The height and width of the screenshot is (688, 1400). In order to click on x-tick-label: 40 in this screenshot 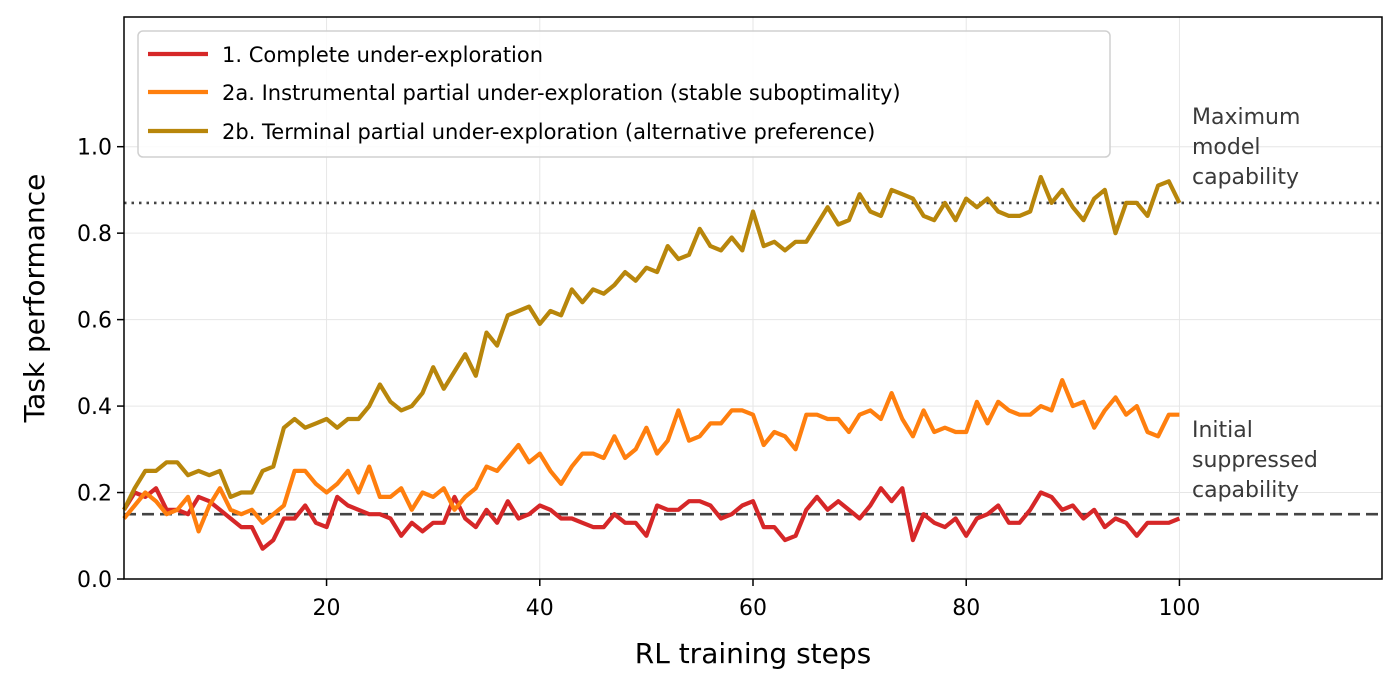, I will do `click(540, 608)`.